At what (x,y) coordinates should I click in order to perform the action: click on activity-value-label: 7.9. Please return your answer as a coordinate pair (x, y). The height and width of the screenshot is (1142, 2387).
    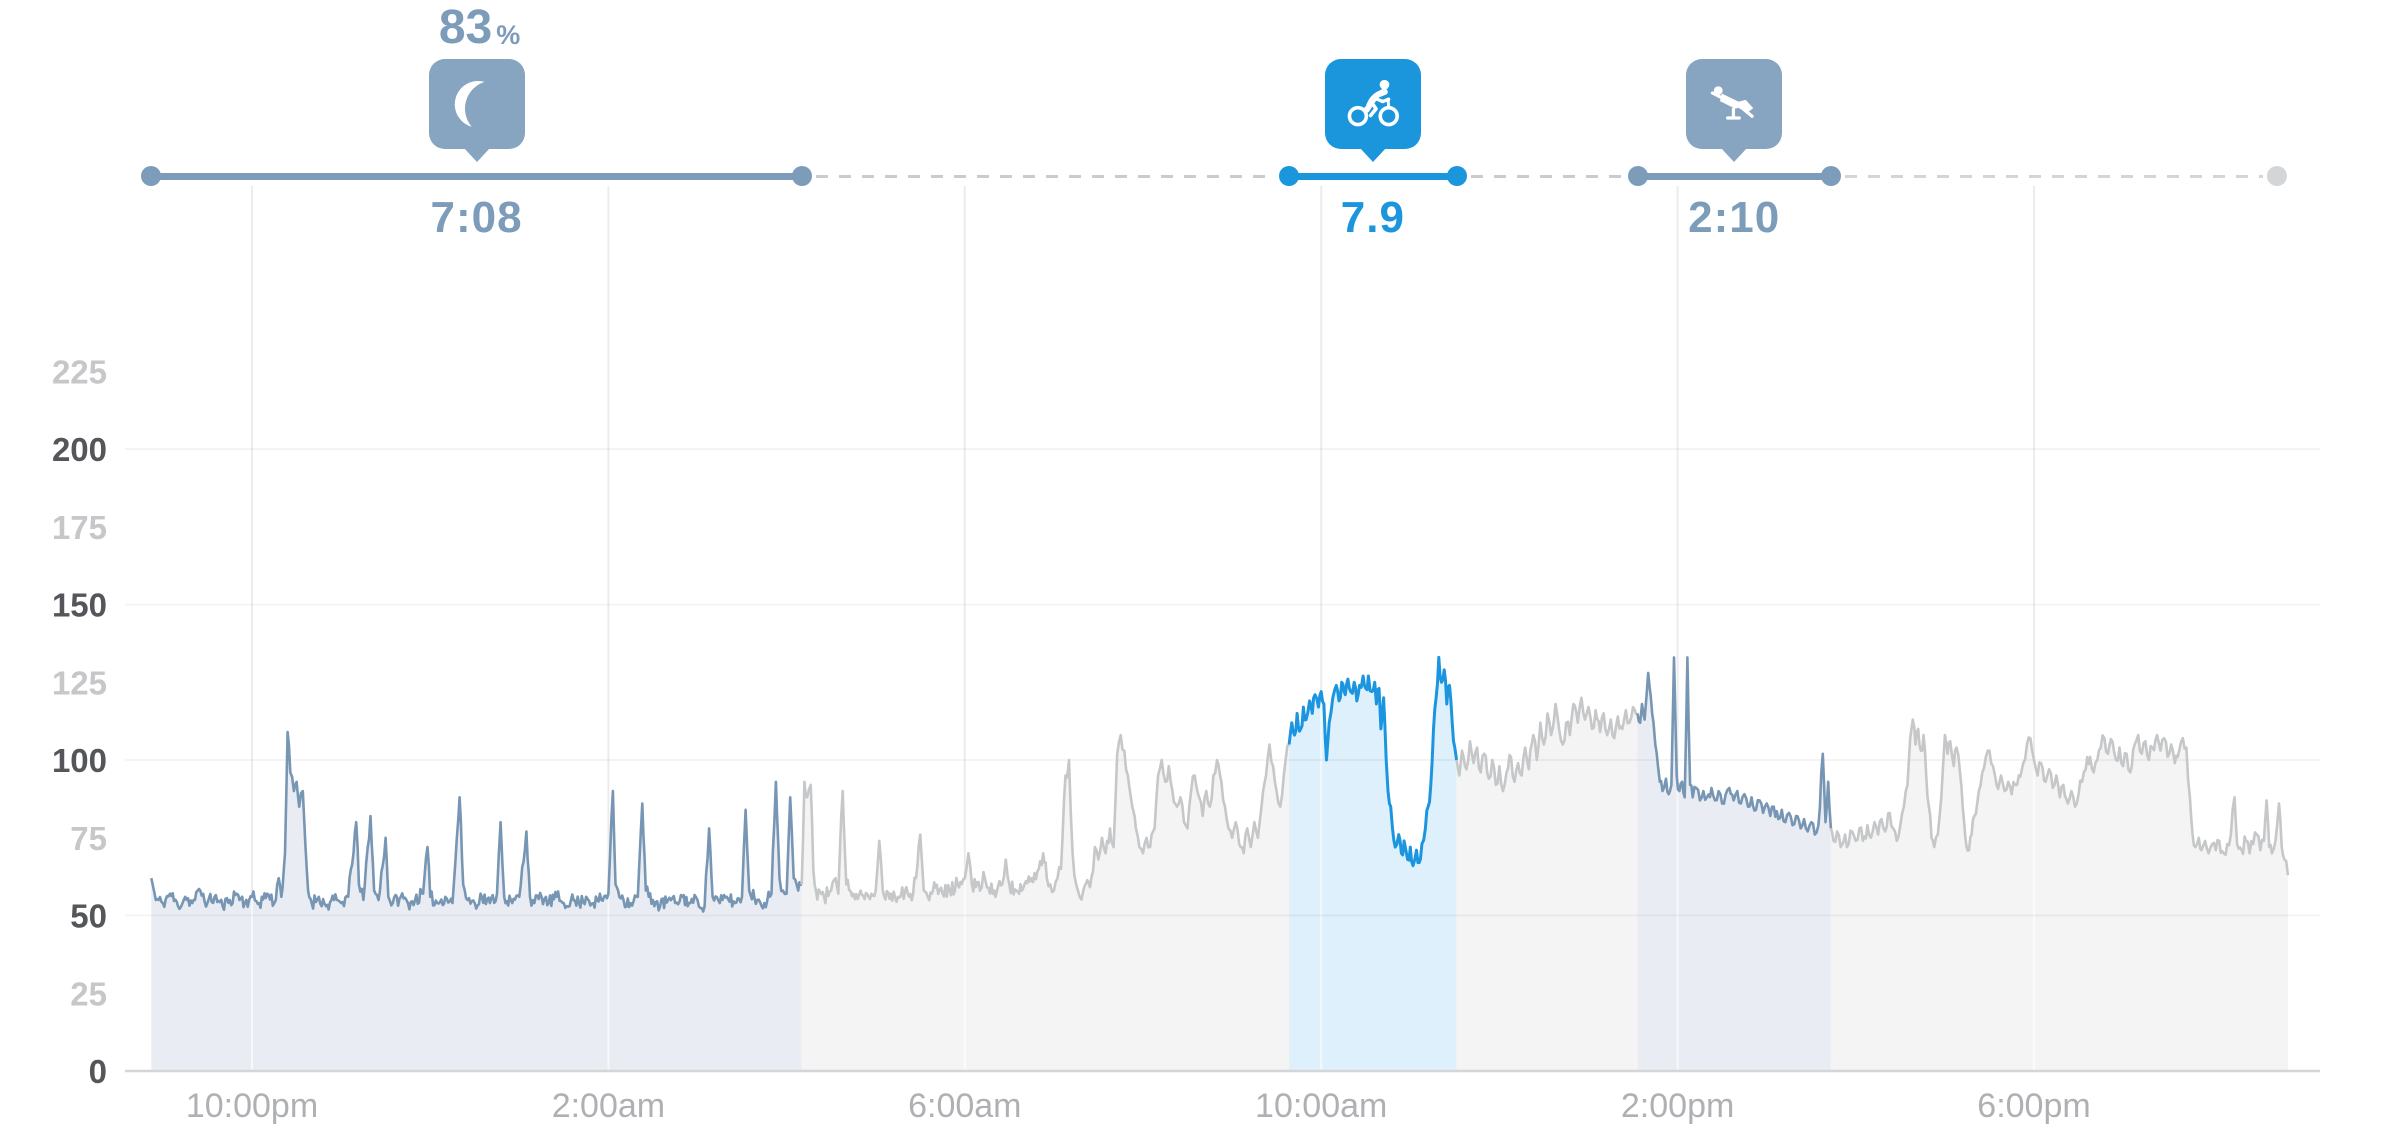
    Looking at the image, I should click on (1372, 217).